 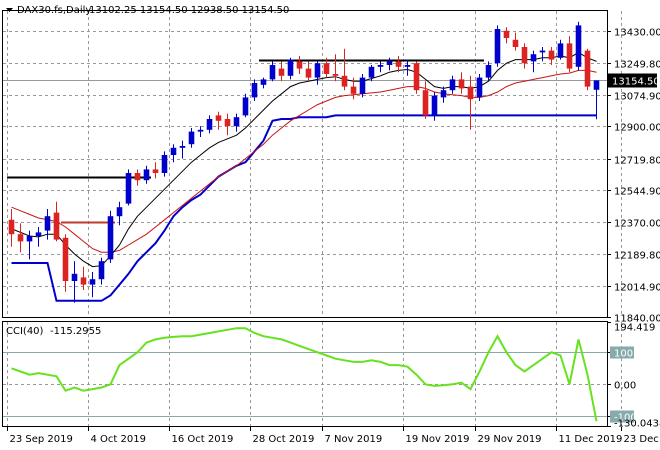 What do you see at coordinates (438, 439) in the screenshot?
I see `x-tick-label: 19 Nov 2019` at bounding box center [438, 439].